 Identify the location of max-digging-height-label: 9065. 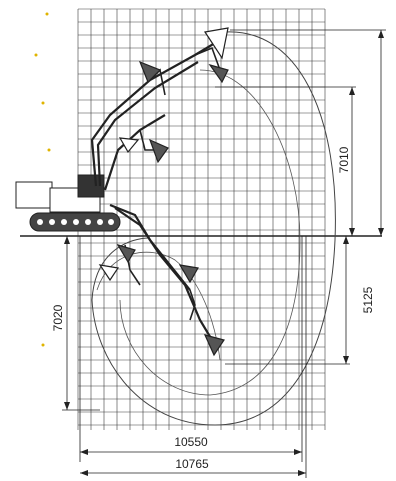
(394, 137).